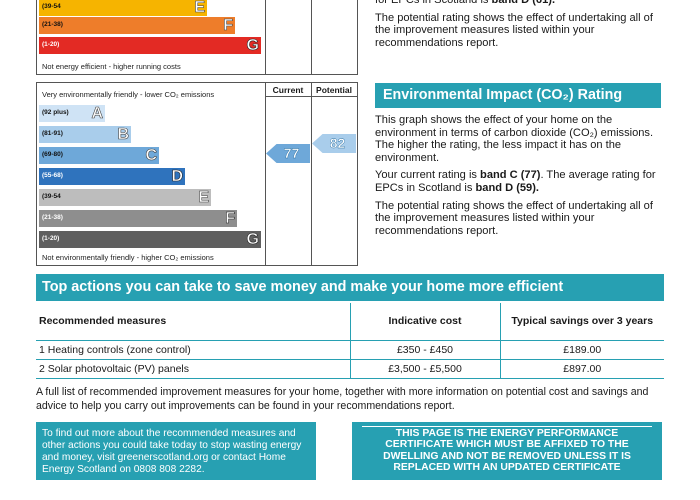  Describe the element at coordinates (55, 112) in the screenshot. I see `band-range: (92 plus)` at that location.